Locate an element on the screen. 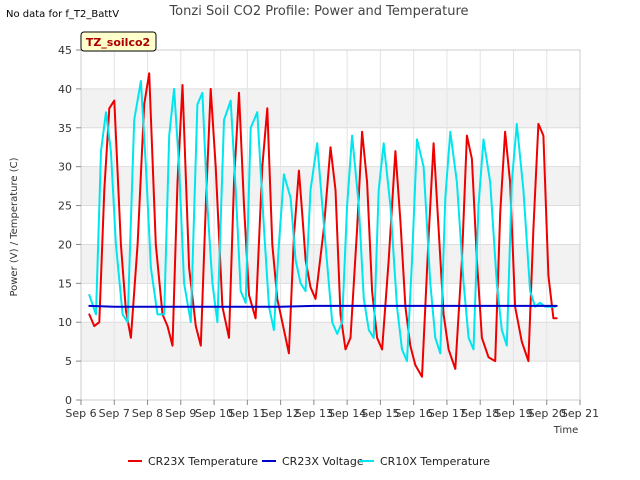  legend-label-cr23x-voltage: CR23X Voltage is located at coordinates (323, 461).